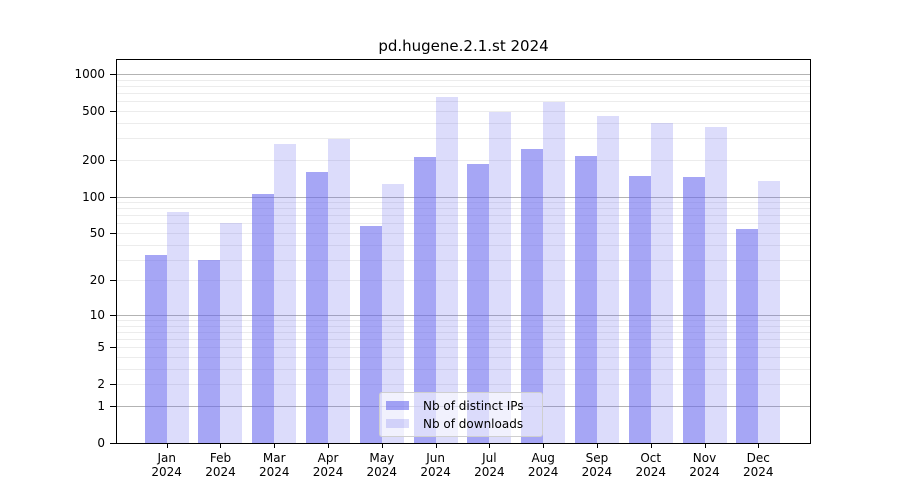 The width and height of the screenshot is (900, 500). Describe the element at coordinates (489, 458) in the screenshot. I see `x-tick-label-line: Jul` at that location.